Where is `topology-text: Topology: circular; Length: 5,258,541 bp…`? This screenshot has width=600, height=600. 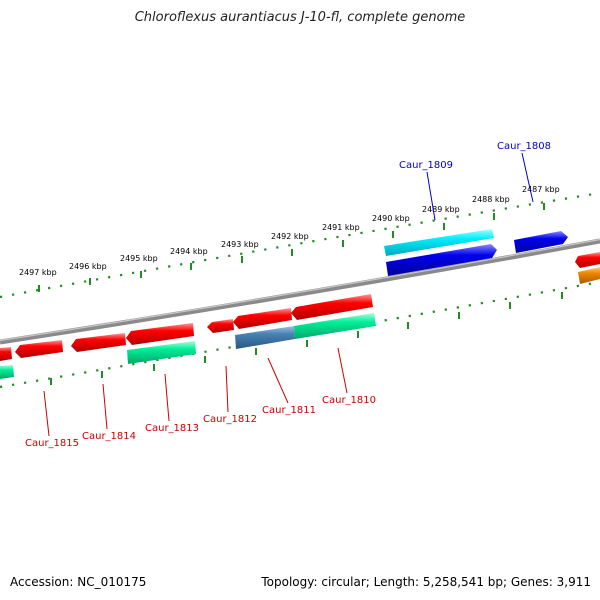 topology-text: Topology: circular; Length: 5,258,541 bp… is located at coordinates (426, 582).